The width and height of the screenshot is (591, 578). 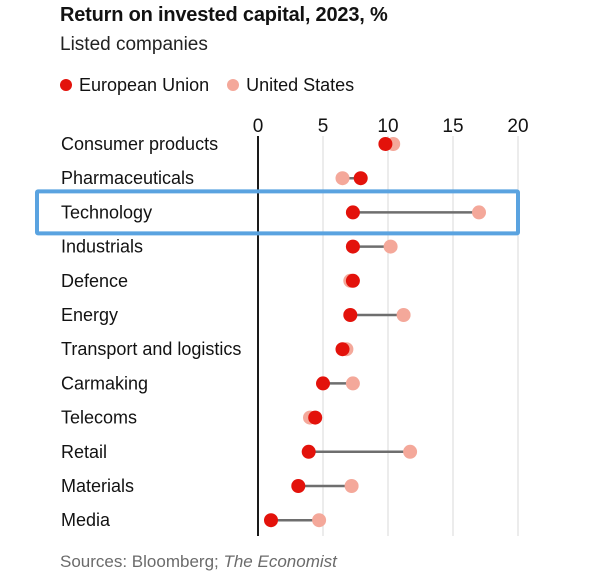 What do you see at coordinates (233, 85) in the screenshot?
I see `legend-us-marker` at bounding box center [233, 85].